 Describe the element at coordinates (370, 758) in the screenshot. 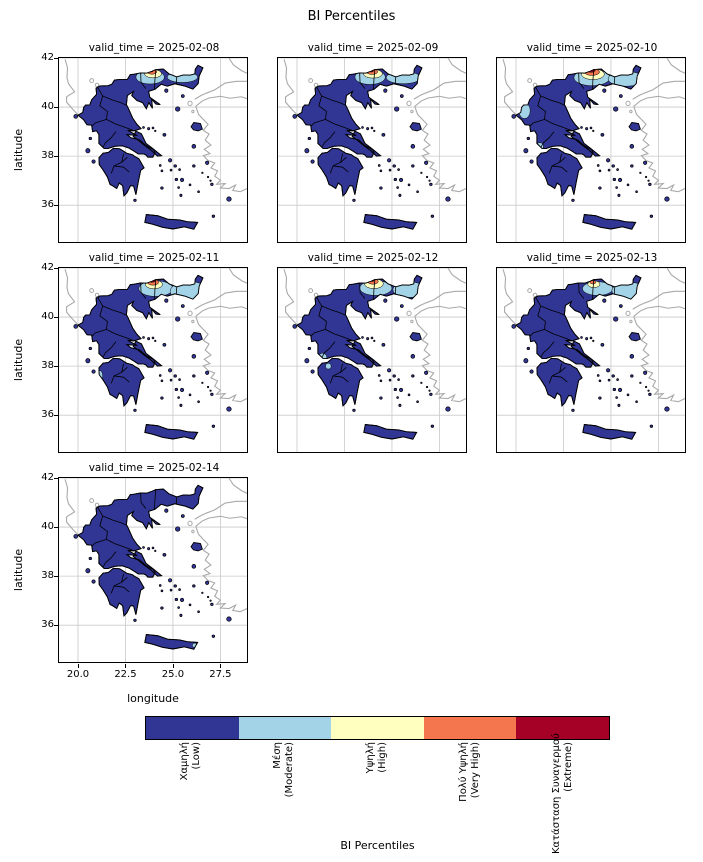

I see `colorbar-label-text: Υψηλή` at that location.